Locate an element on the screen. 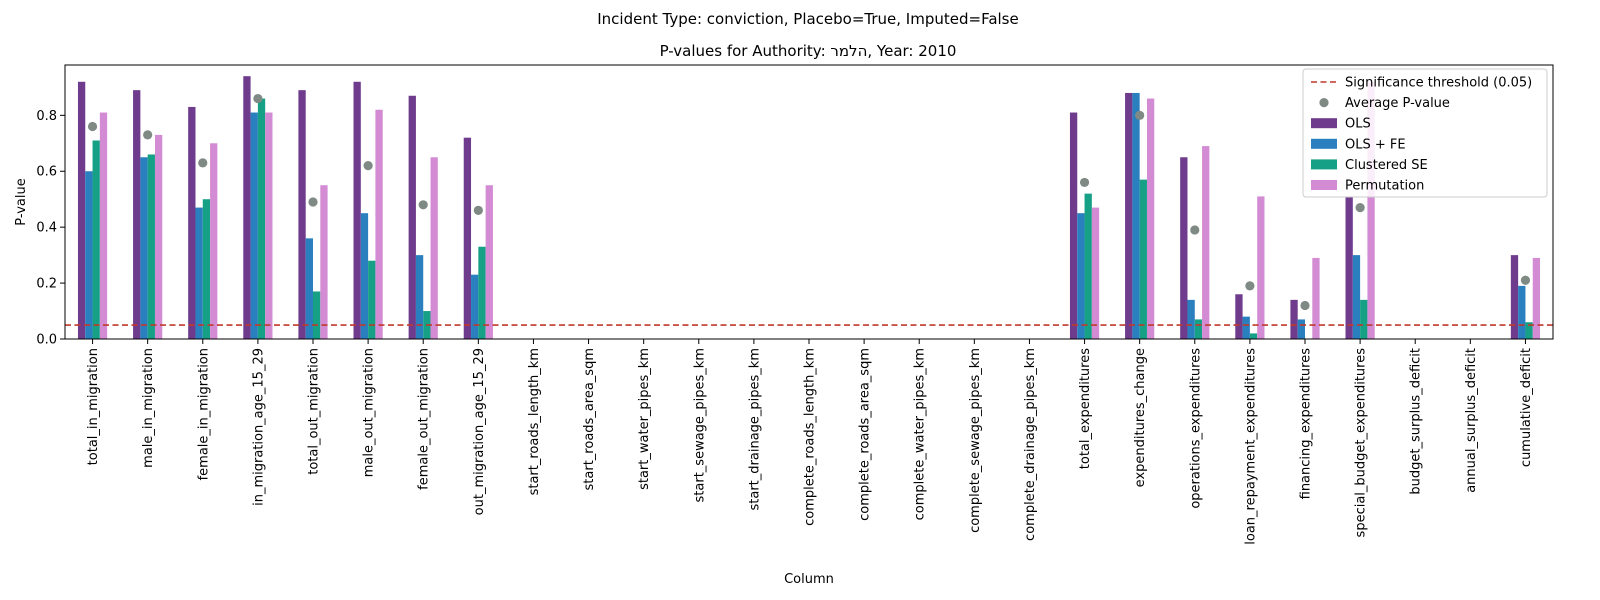 Image resolution: width=1600 pixels, height=600 pixels. y-tick-label: 0.2 is located at coordinates (46, 284).